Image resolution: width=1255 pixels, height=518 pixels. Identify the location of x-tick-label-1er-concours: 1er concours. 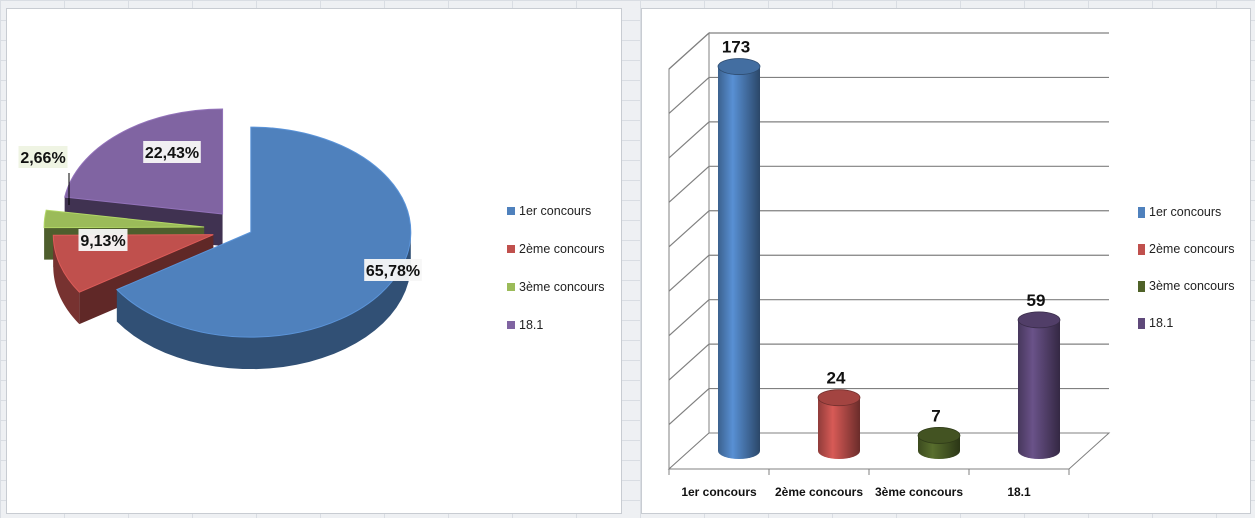
(719, 492).